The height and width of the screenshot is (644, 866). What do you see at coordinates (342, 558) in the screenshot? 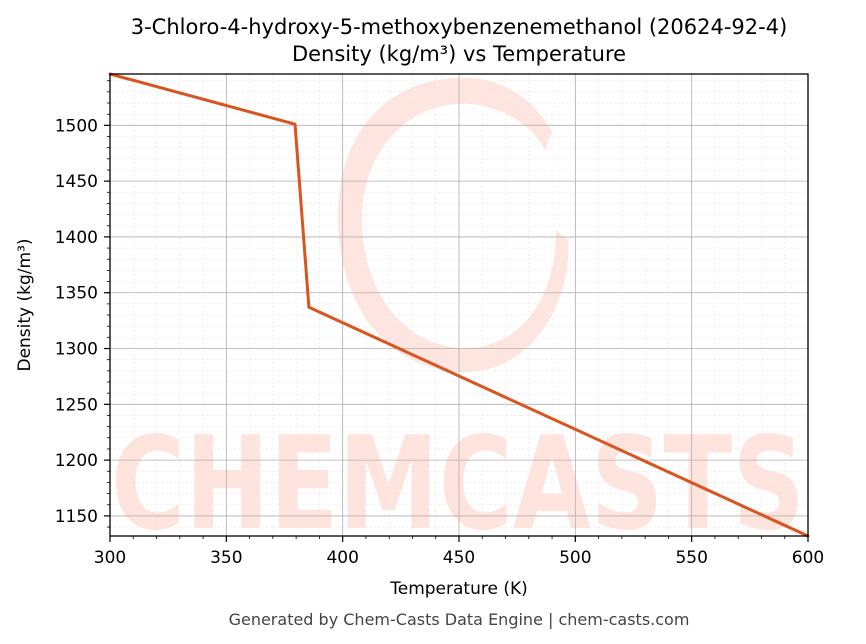
I see `x-tick-label: 400` at bounding box center [342, 558].